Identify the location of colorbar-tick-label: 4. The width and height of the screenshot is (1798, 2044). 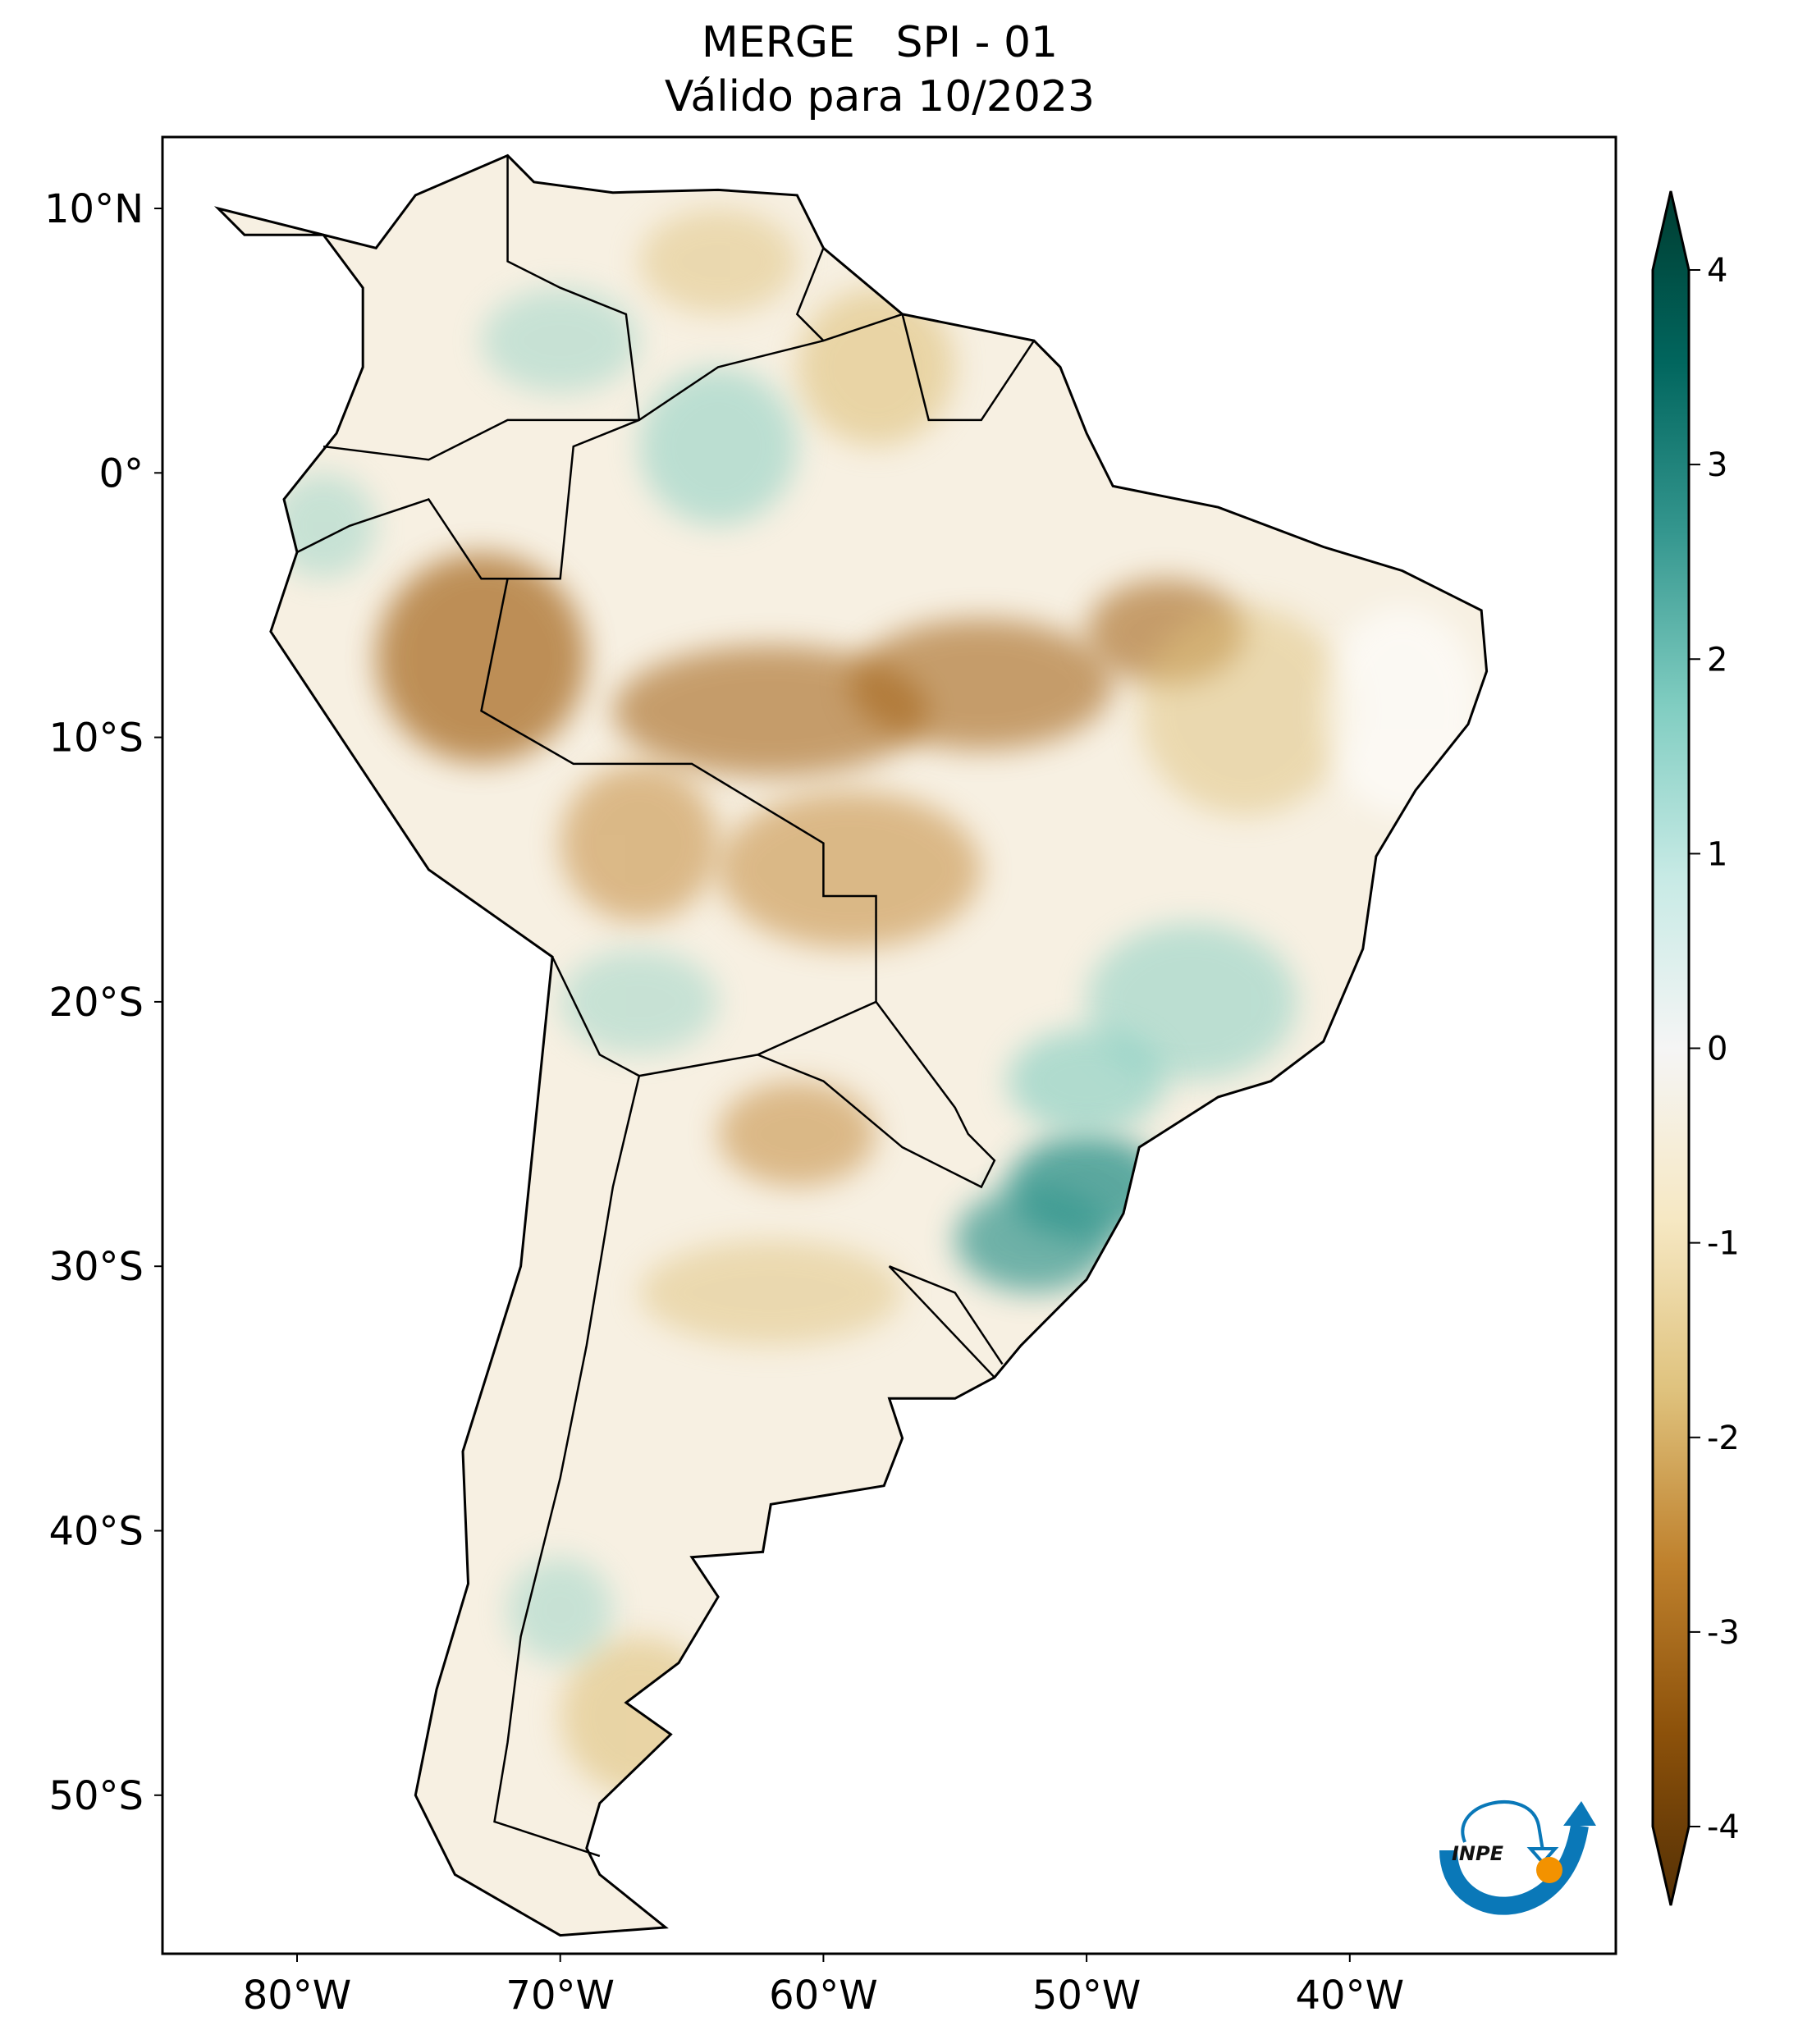
(1717, 271).